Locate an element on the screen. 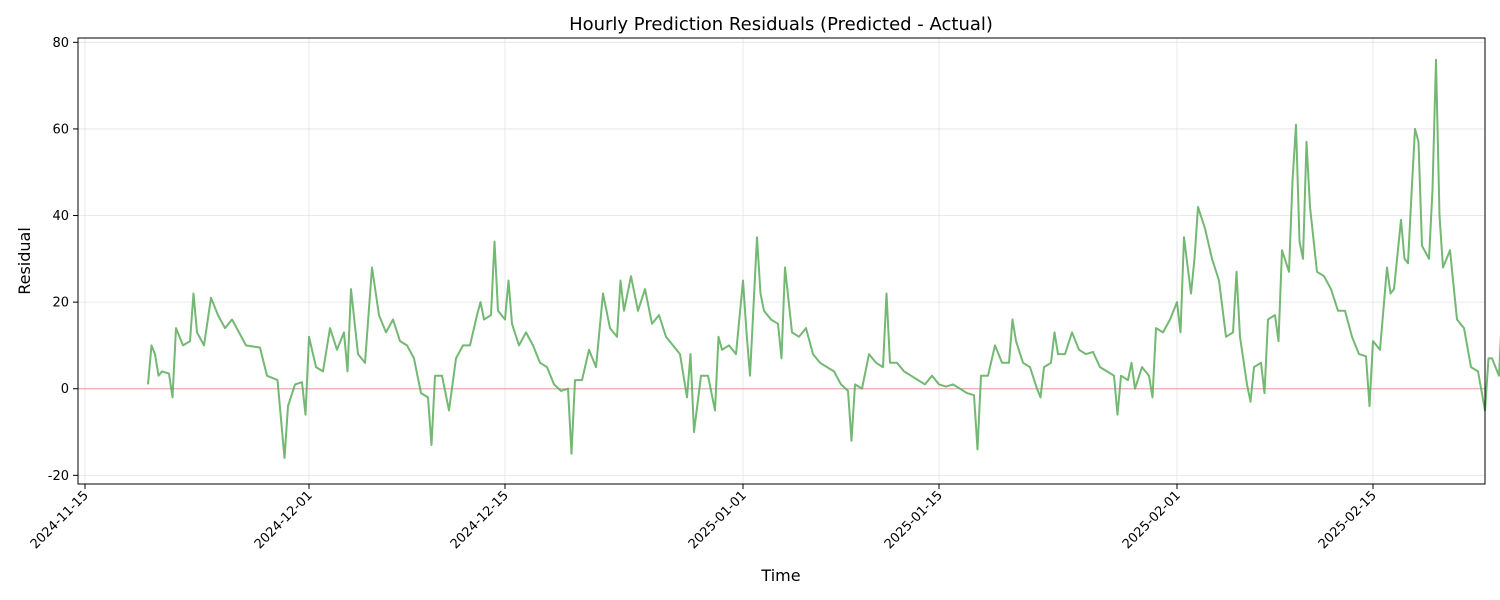 Image resolution: width=1500 pixels, height=600 pixels. y-tick-label: 40 is located at coordinates (60, 216).